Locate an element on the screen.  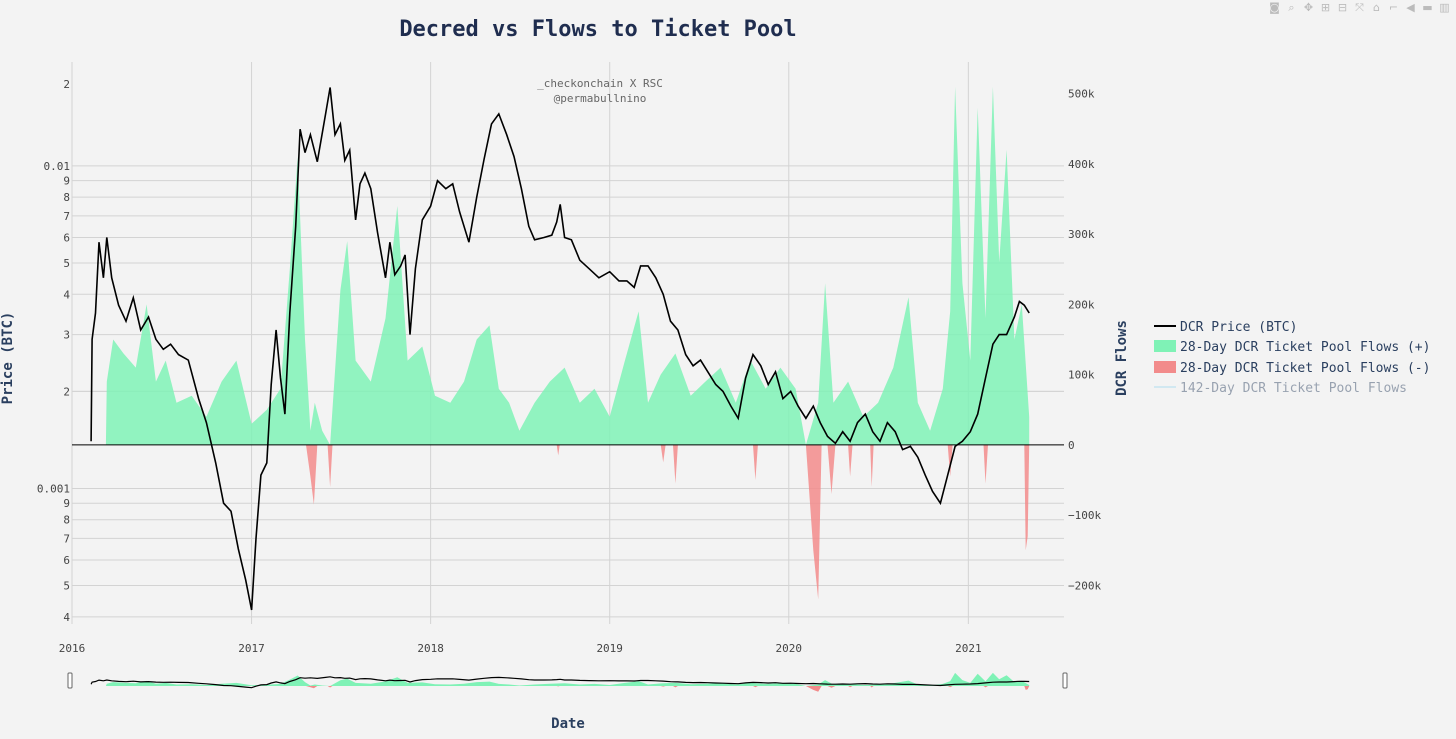
x-tick-label-1: 2017 is located at coordinates (251, 648).